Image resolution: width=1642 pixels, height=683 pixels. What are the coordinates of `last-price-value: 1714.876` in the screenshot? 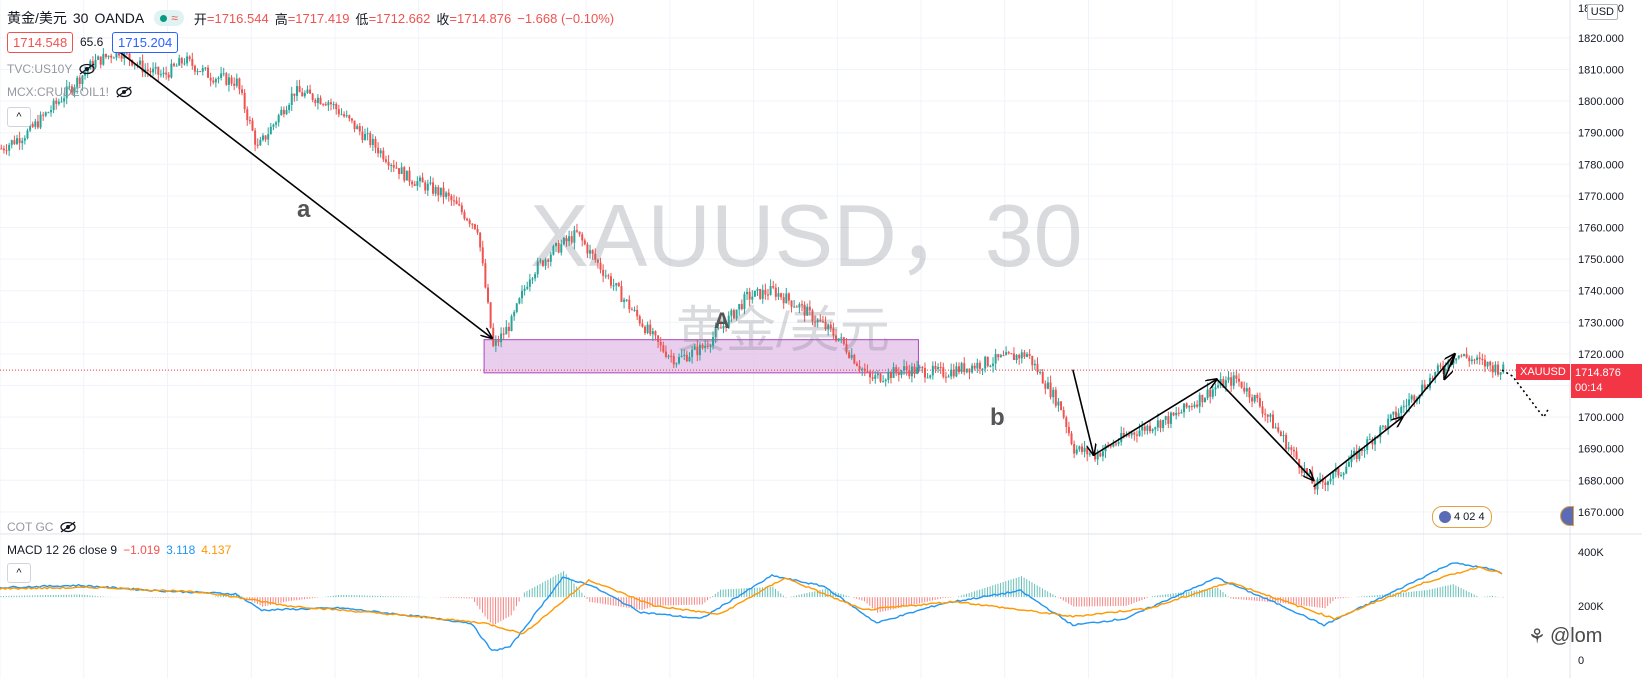 It's located at (1598, 373).